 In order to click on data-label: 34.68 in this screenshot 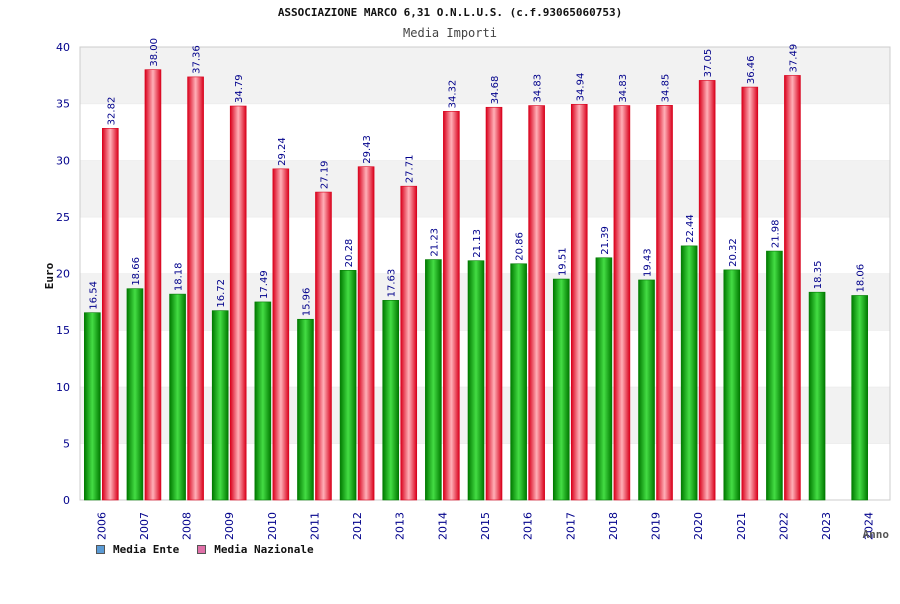, I will do `click(495, 90)`.